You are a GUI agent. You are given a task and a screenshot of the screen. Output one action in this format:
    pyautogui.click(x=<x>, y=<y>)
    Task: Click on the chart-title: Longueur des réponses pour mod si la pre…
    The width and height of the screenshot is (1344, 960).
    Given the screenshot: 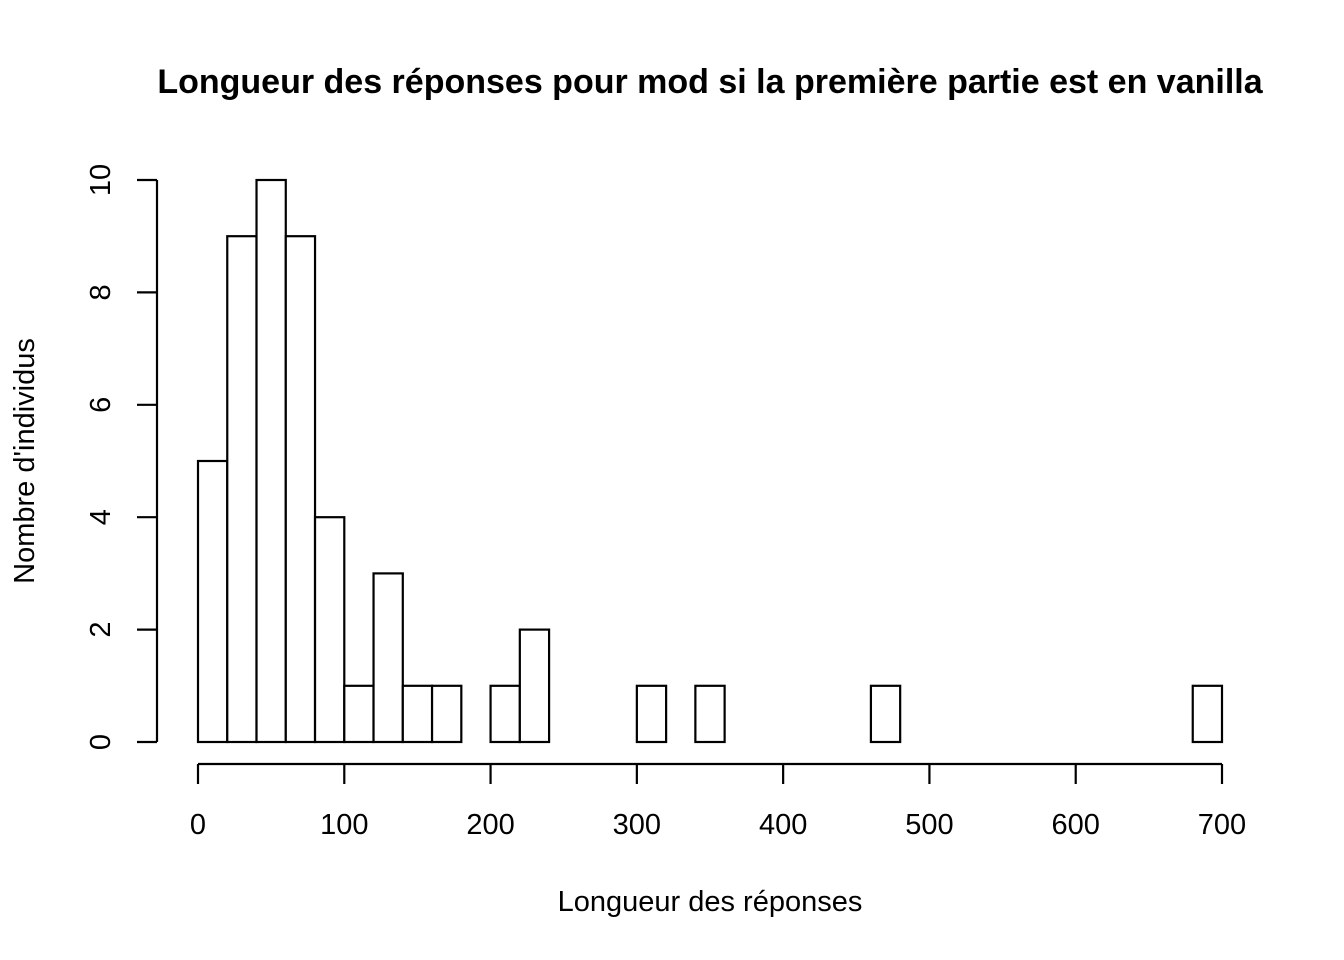 What is the action you would take?
    pyautogui.click(x=710, y=82)
    